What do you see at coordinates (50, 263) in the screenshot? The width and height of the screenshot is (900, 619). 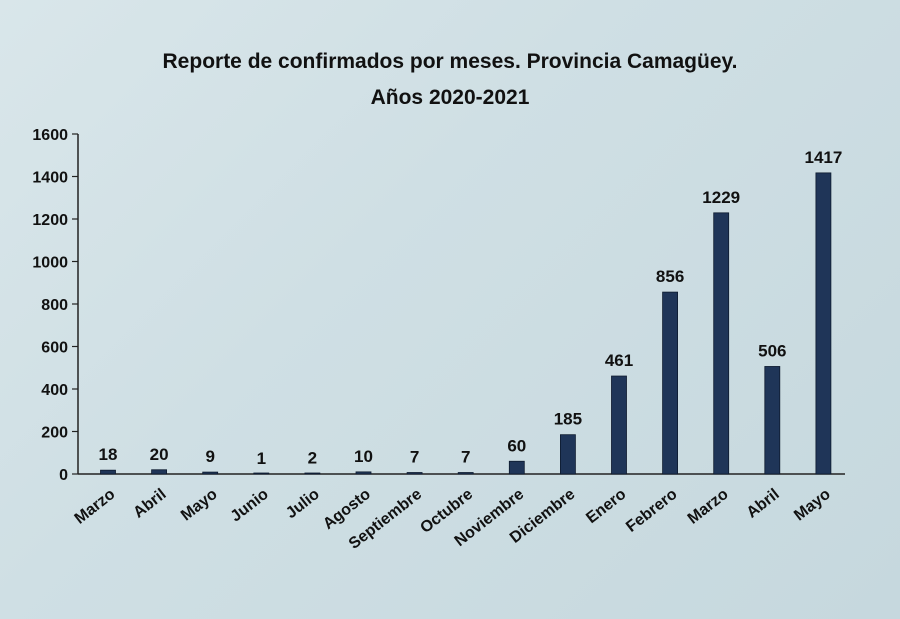 I see `y-tick-label: 1000` at bounding box center [50, 263].